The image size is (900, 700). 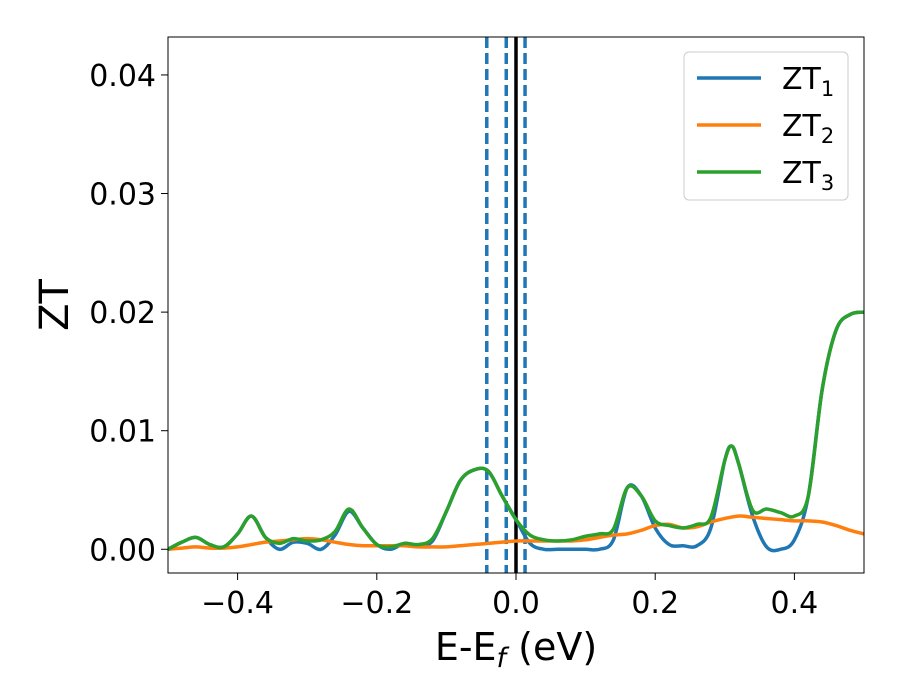 I want to click on legend: ZT1 ZT2 ZT3, so click(x=766, y=126).